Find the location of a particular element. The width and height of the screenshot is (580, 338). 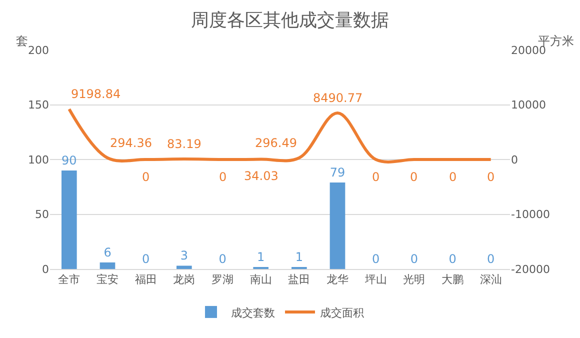

x-tick-label: 福田 is located at coordinates (145, 279).